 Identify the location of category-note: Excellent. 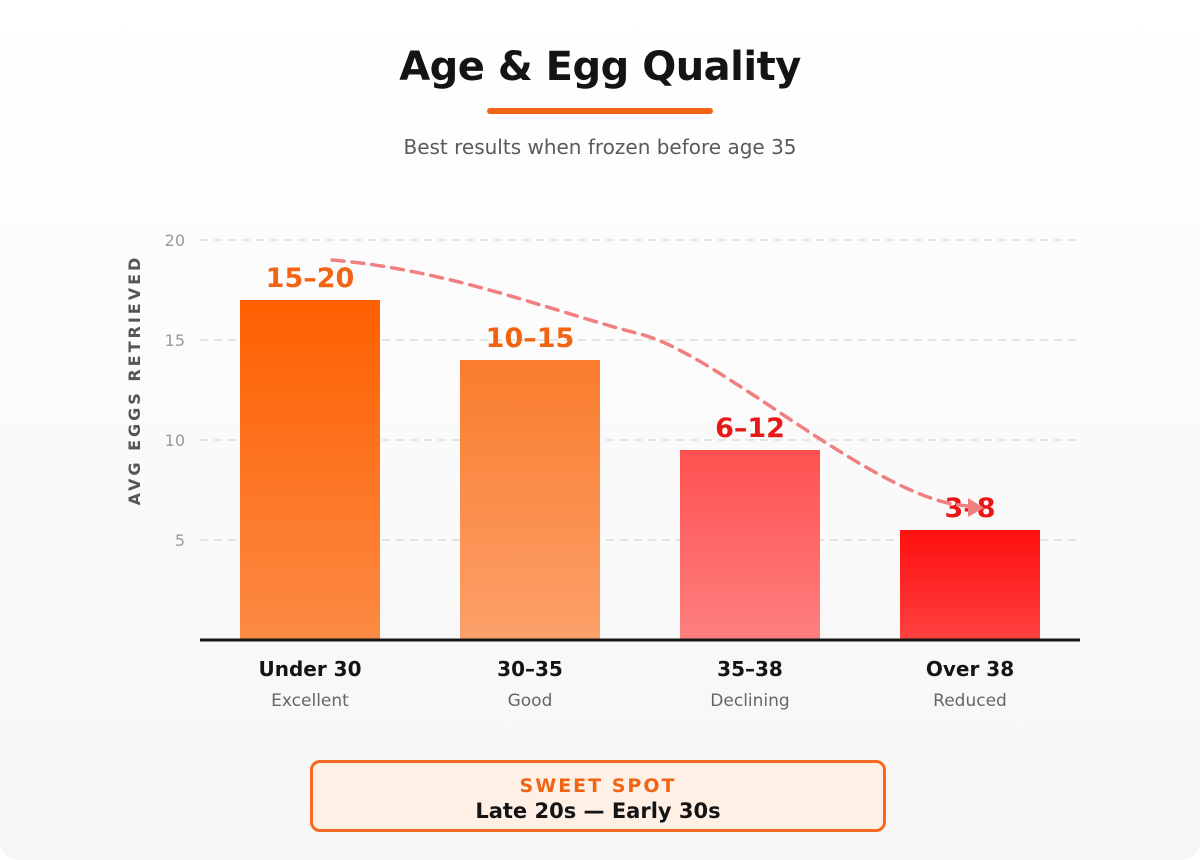
(310, 701).